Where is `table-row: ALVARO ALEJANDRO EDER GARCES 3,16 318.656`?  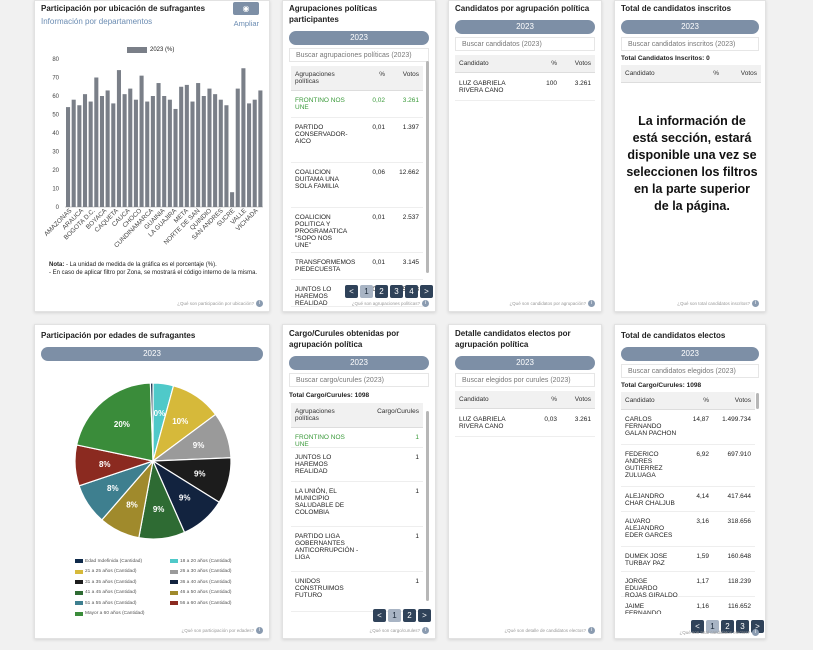
table-row: ALVARO ALEJANDRO EDER GARCES 3,16 318.656 is located at coordinates (688, 529).